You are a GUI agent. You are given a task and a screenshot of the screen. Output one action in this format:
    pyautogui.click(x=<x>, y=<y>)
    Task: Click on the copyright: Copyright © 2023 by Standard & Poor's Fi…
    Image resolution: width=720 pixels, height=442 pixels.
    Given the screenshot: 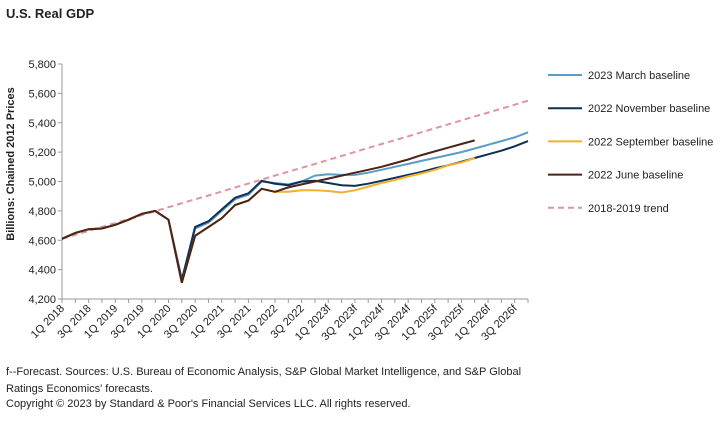 What is the action you would take?
    pyautogui.click(x=208, y=404)
    